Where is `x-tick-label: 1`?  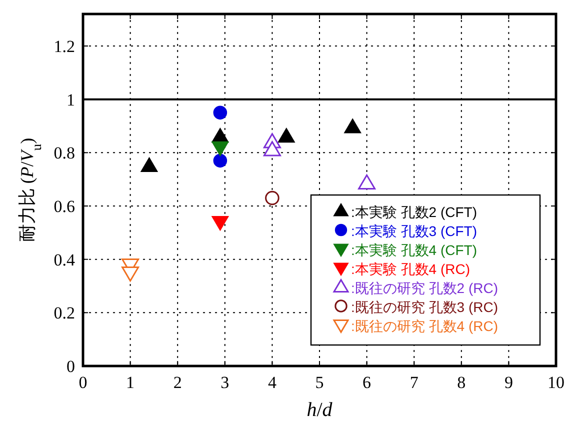 x-tick-label: 1 is located at coordinates (130, 382).